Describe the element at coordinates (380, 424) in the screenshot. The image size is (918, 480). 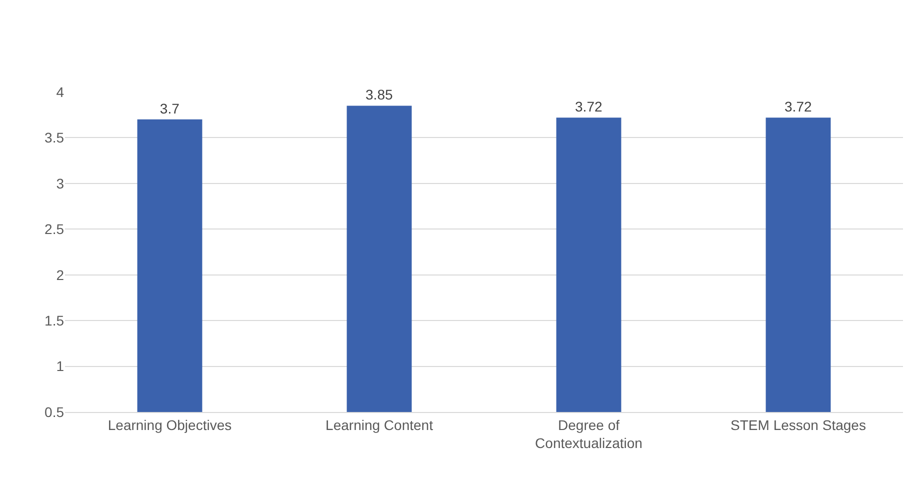
I see `x-tick-label: Learning Content` at that location.